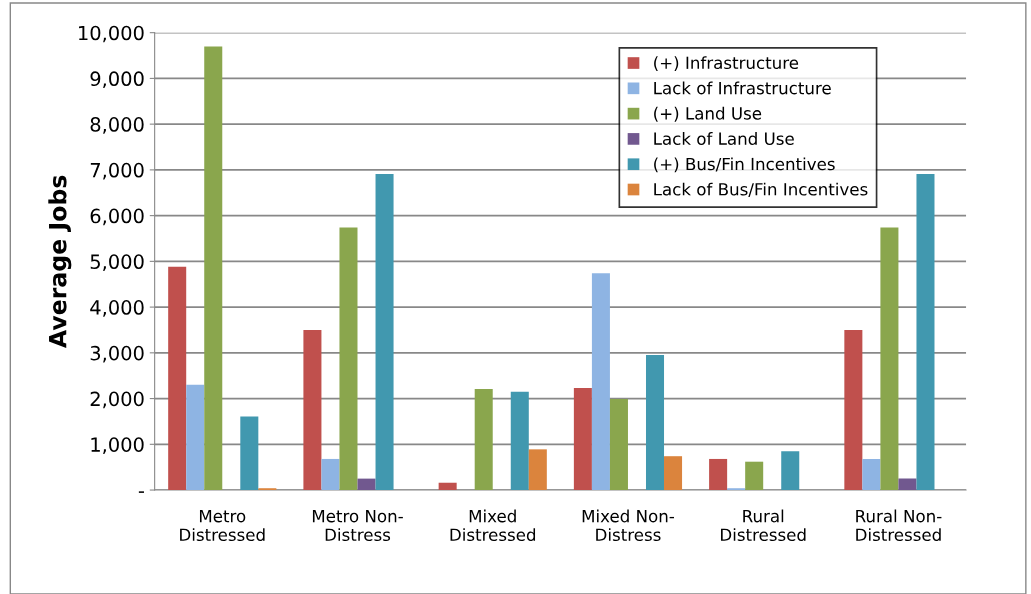  Describe the element at coordinates (763, 525) in the screenshot. I see `x-tick-label: Rural Distressed` at that location.